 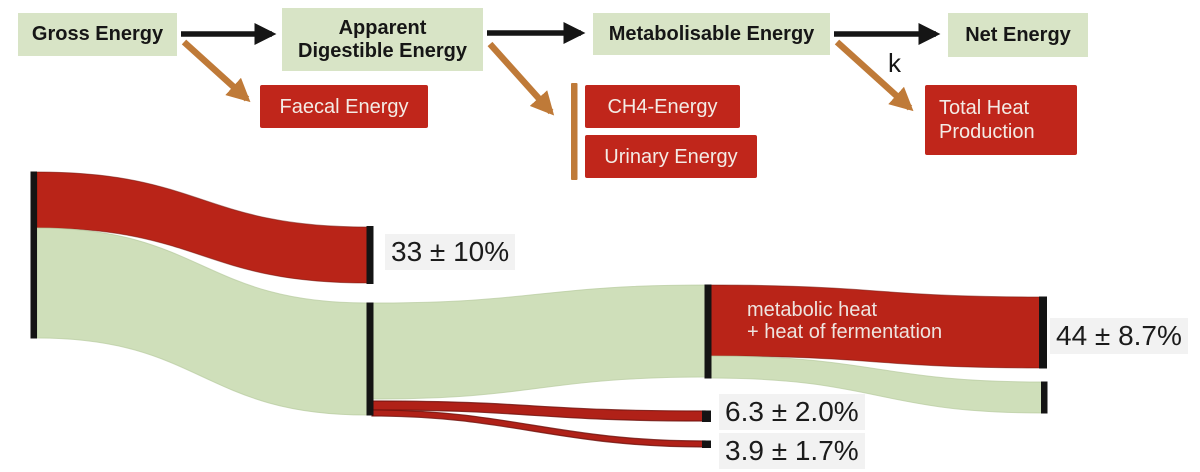 I want to click on arrow-gross-to-faecal, so click(x=216, y=71).